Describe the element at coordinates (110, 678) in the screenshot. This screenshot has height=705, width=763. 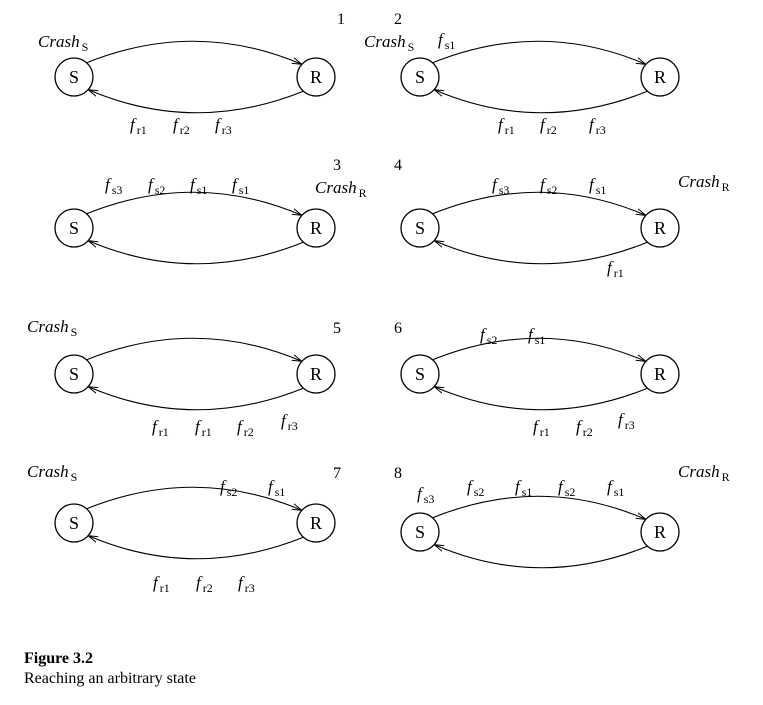
I see `caption-text: Reaching an arbitrary state` at that location.